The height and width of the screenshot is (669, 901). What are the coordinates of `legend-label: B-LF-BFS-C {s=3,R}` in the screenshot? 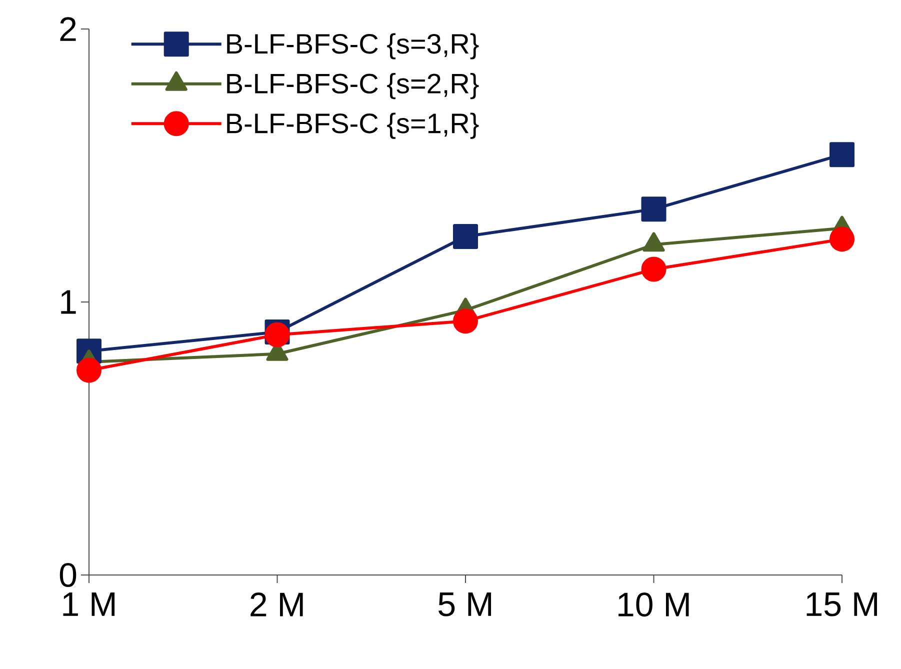 It's located at (353, 46).